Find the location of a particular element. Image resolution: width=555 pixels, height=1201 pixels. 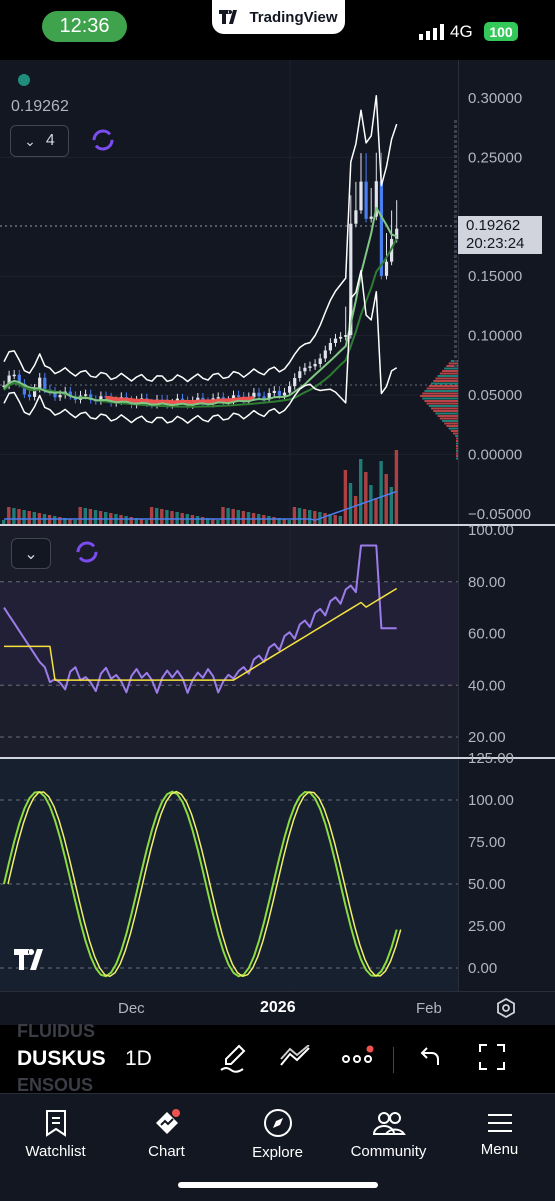

fullscreen-icon is located at coordinates (492, 1057).